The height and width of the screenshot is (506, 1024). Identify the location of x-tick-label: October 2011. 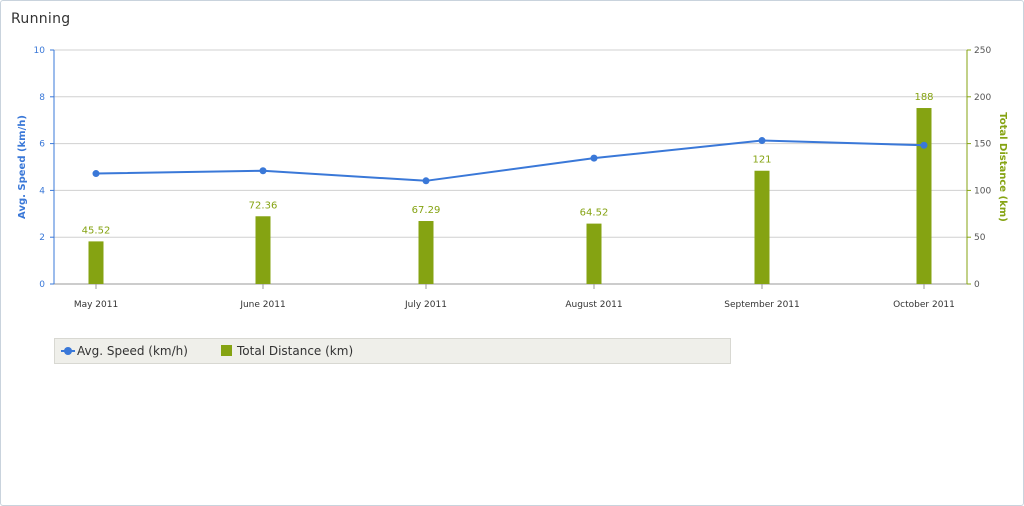
(924, 305).